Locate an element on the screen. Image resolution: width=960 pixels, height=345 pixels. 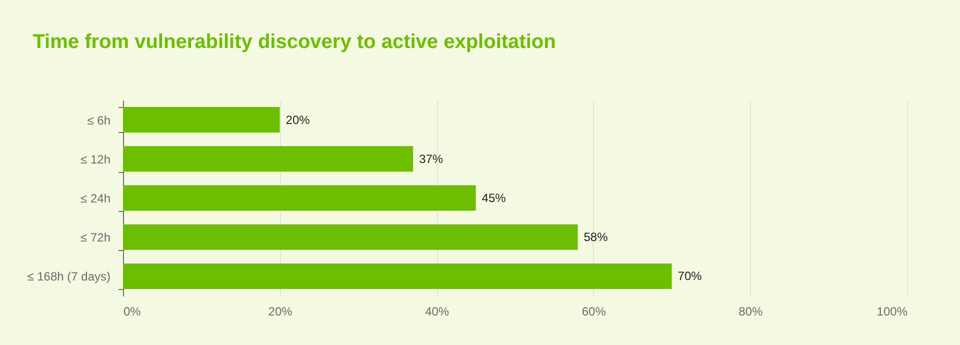
x-tick-label: 60% is located at coordinates (594, 311).